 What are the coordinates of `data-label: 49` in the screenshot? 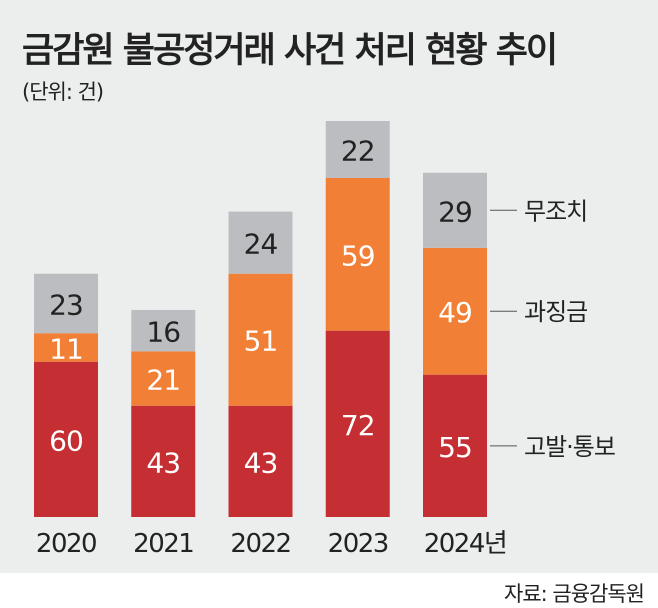 It's located at (455, 312).